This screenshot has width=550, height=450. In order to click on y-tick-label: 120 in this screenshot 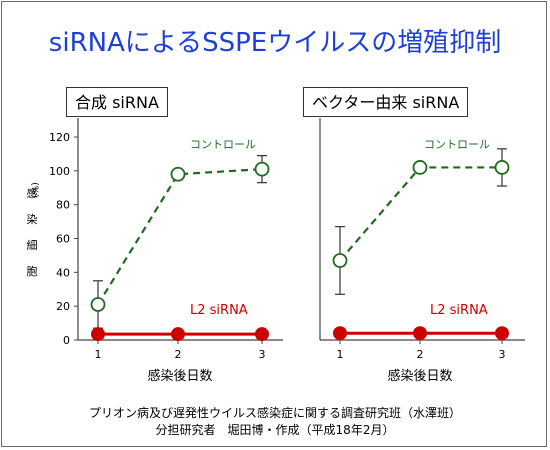, I will do `click(59, 137)`.